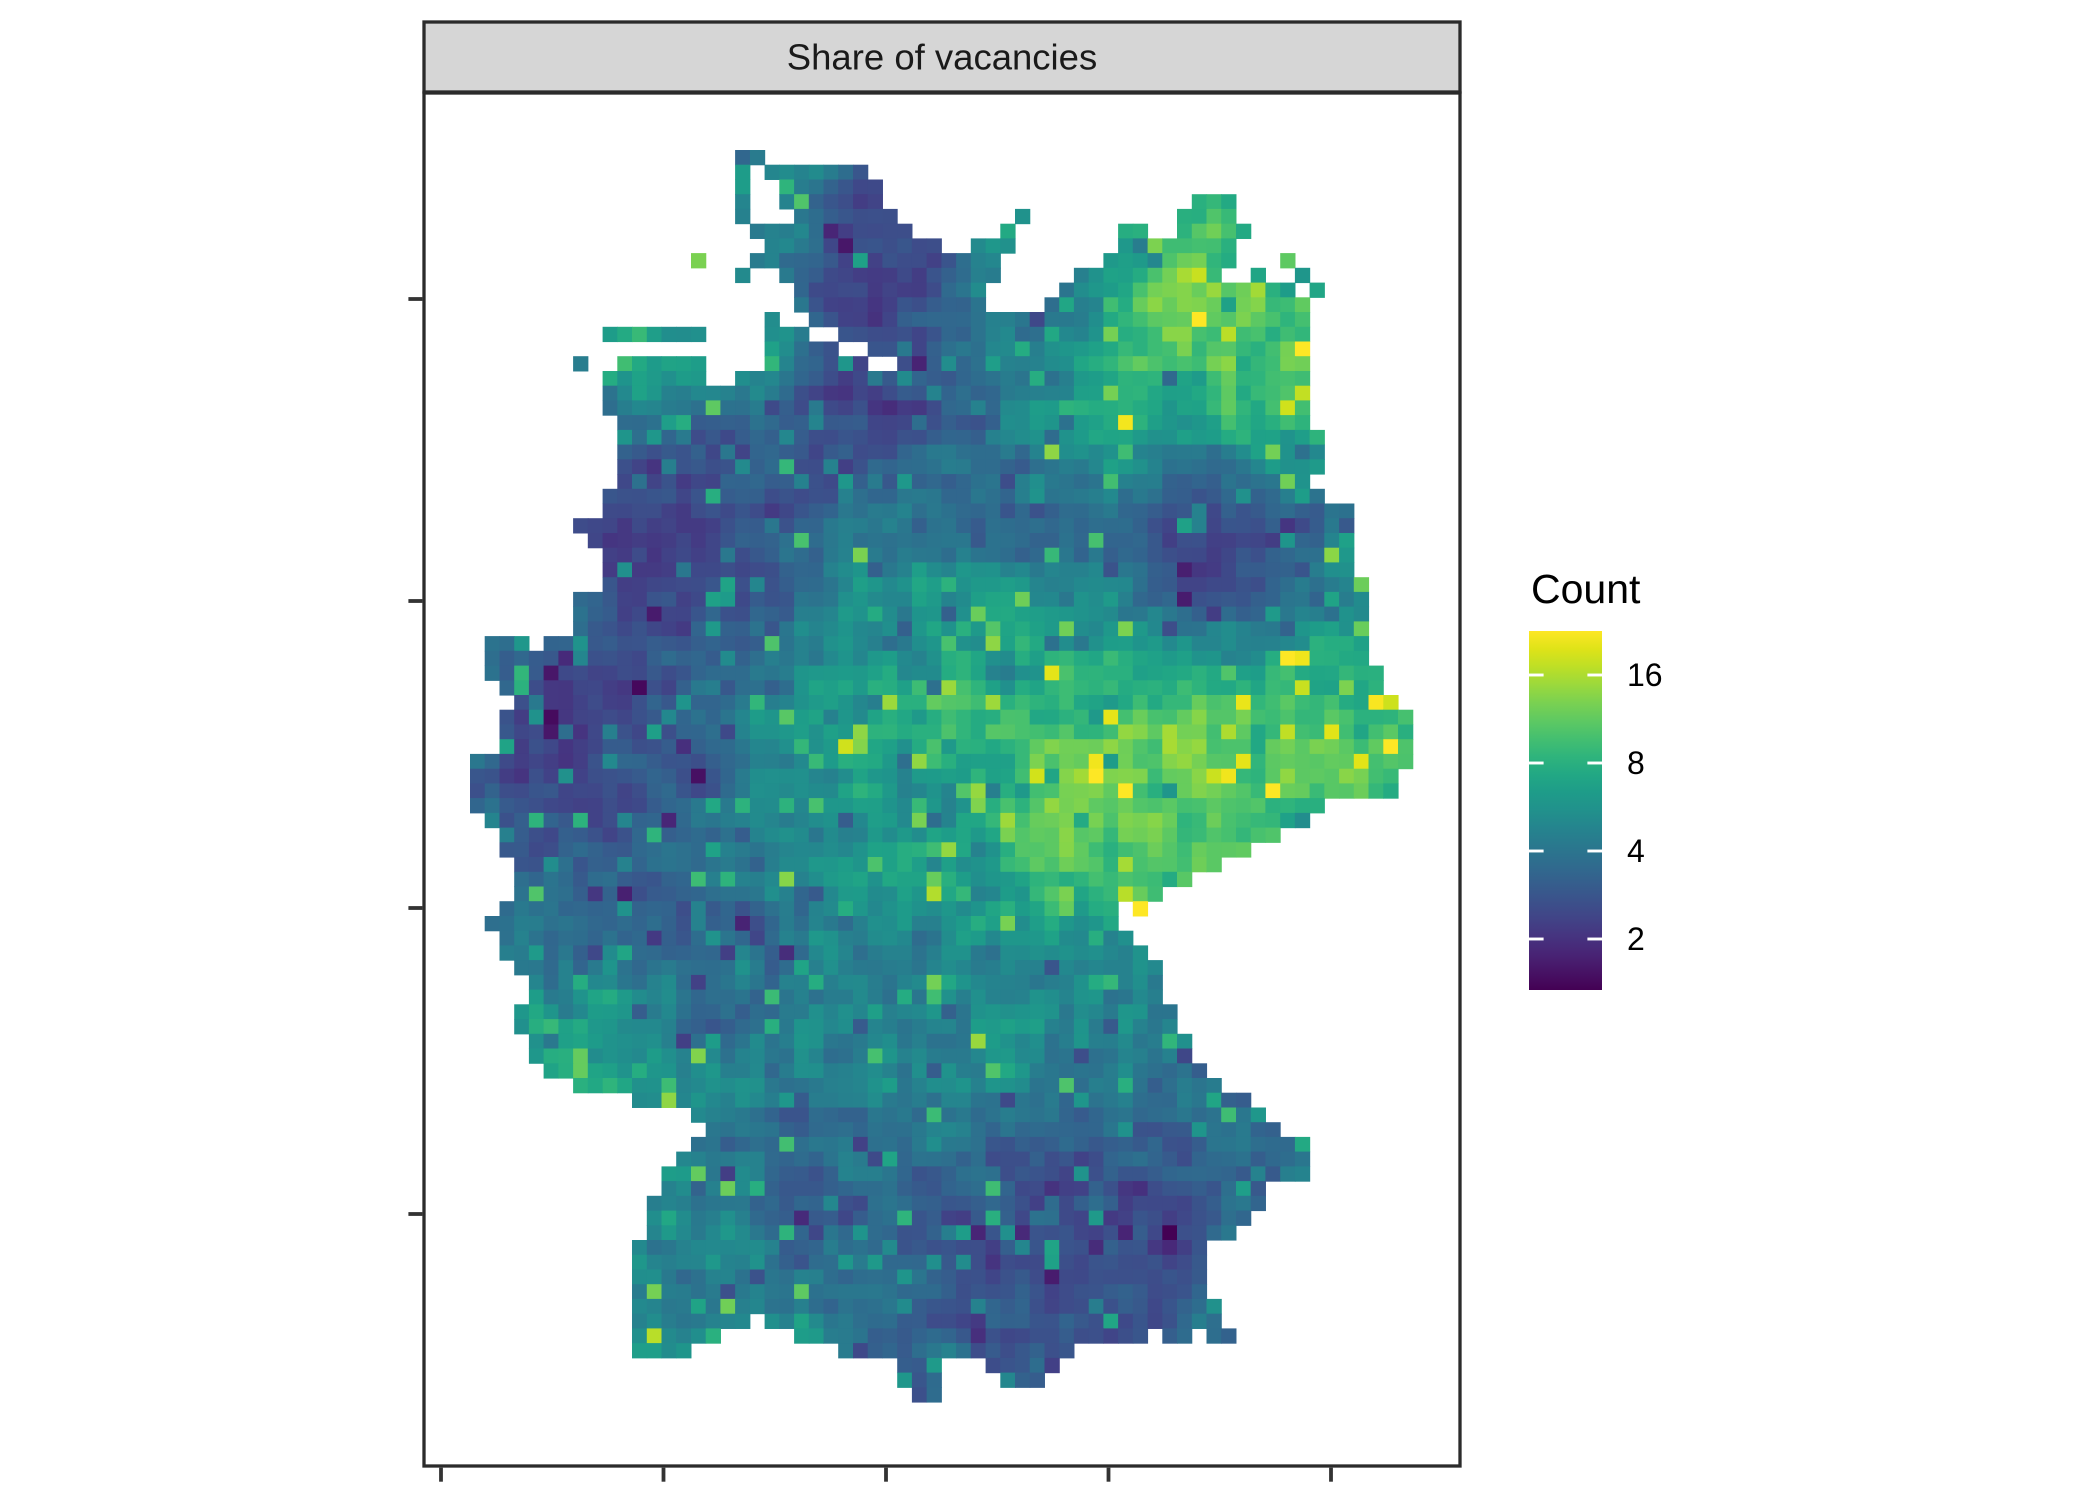 Image resolution: width=2100 pixels, height=1500 pixels. Describe the element at coordinates (1636, 939) in the screenshot. I see `svg-text: 2` at that location.